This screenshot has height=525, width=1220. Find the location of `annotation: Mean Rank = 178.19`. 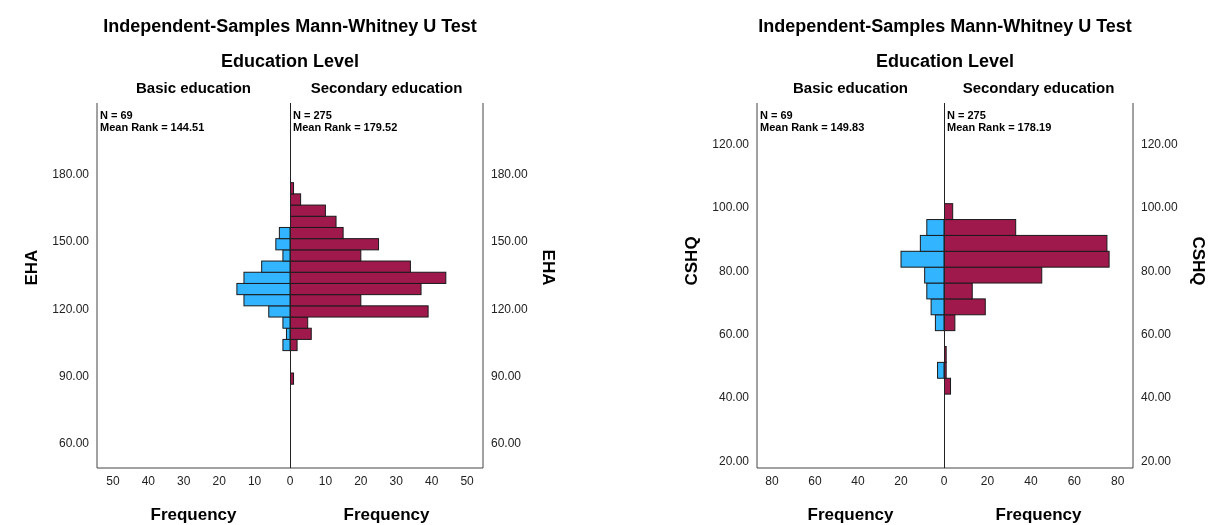

annotation: Mean Rank = 178.19 is located at coordinates (999, 127).